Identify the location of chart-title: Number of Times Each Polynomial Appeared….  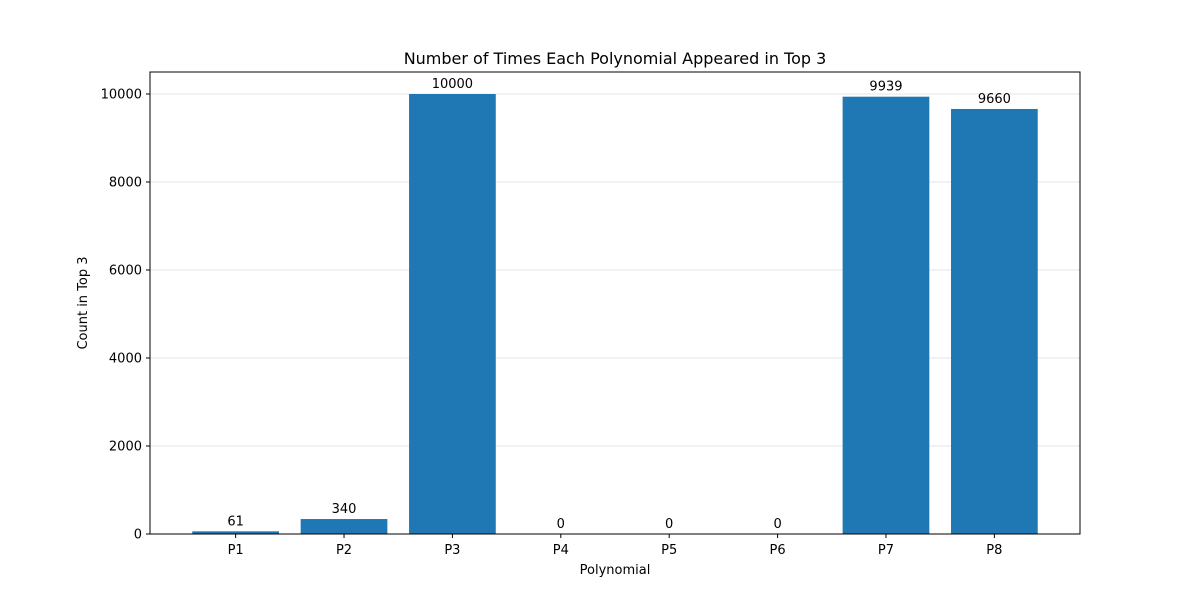
(615, 58).